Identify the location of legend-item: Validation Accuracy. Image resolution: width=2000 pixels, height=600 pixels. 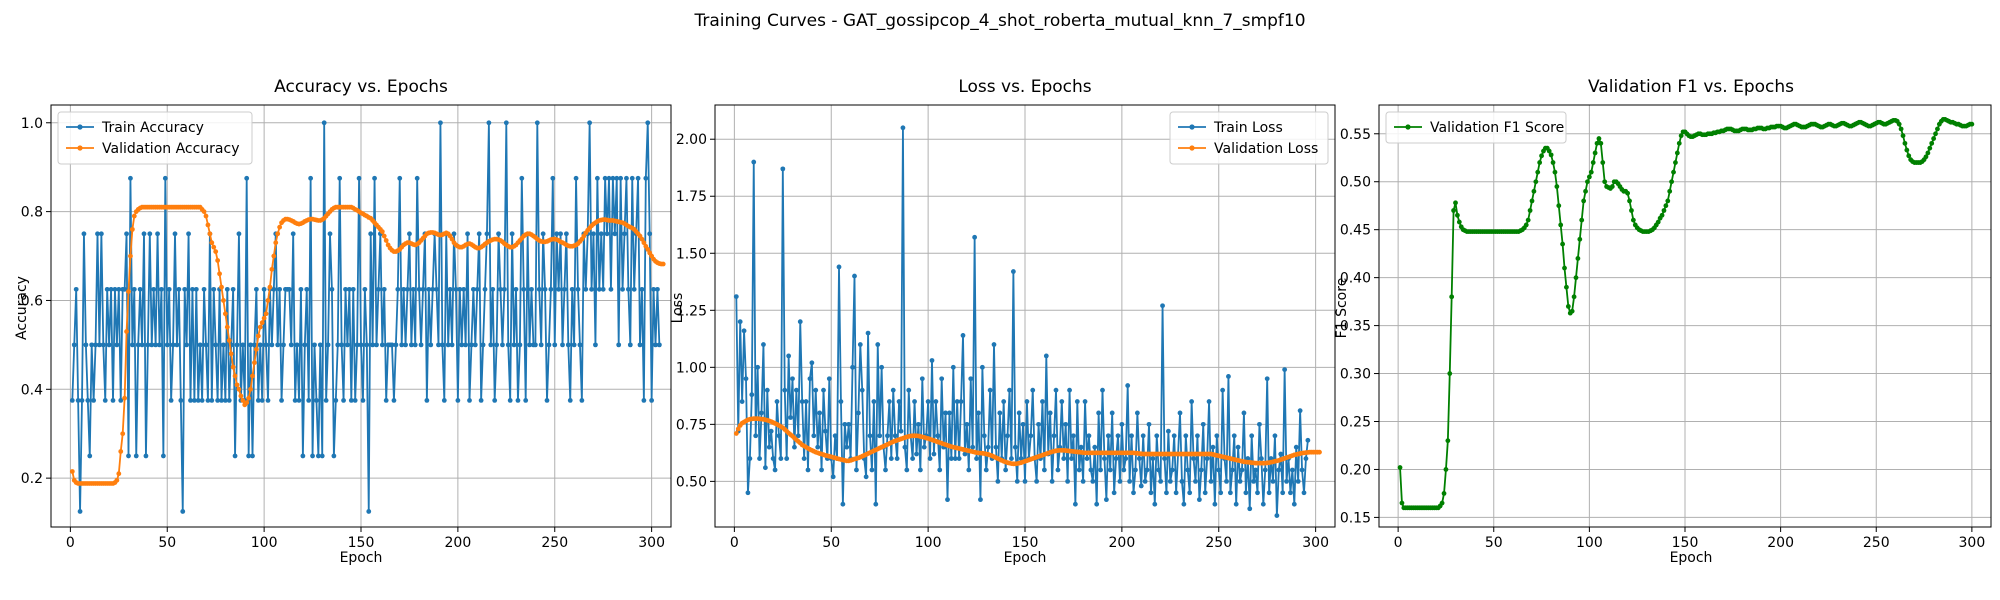
(153, 149).